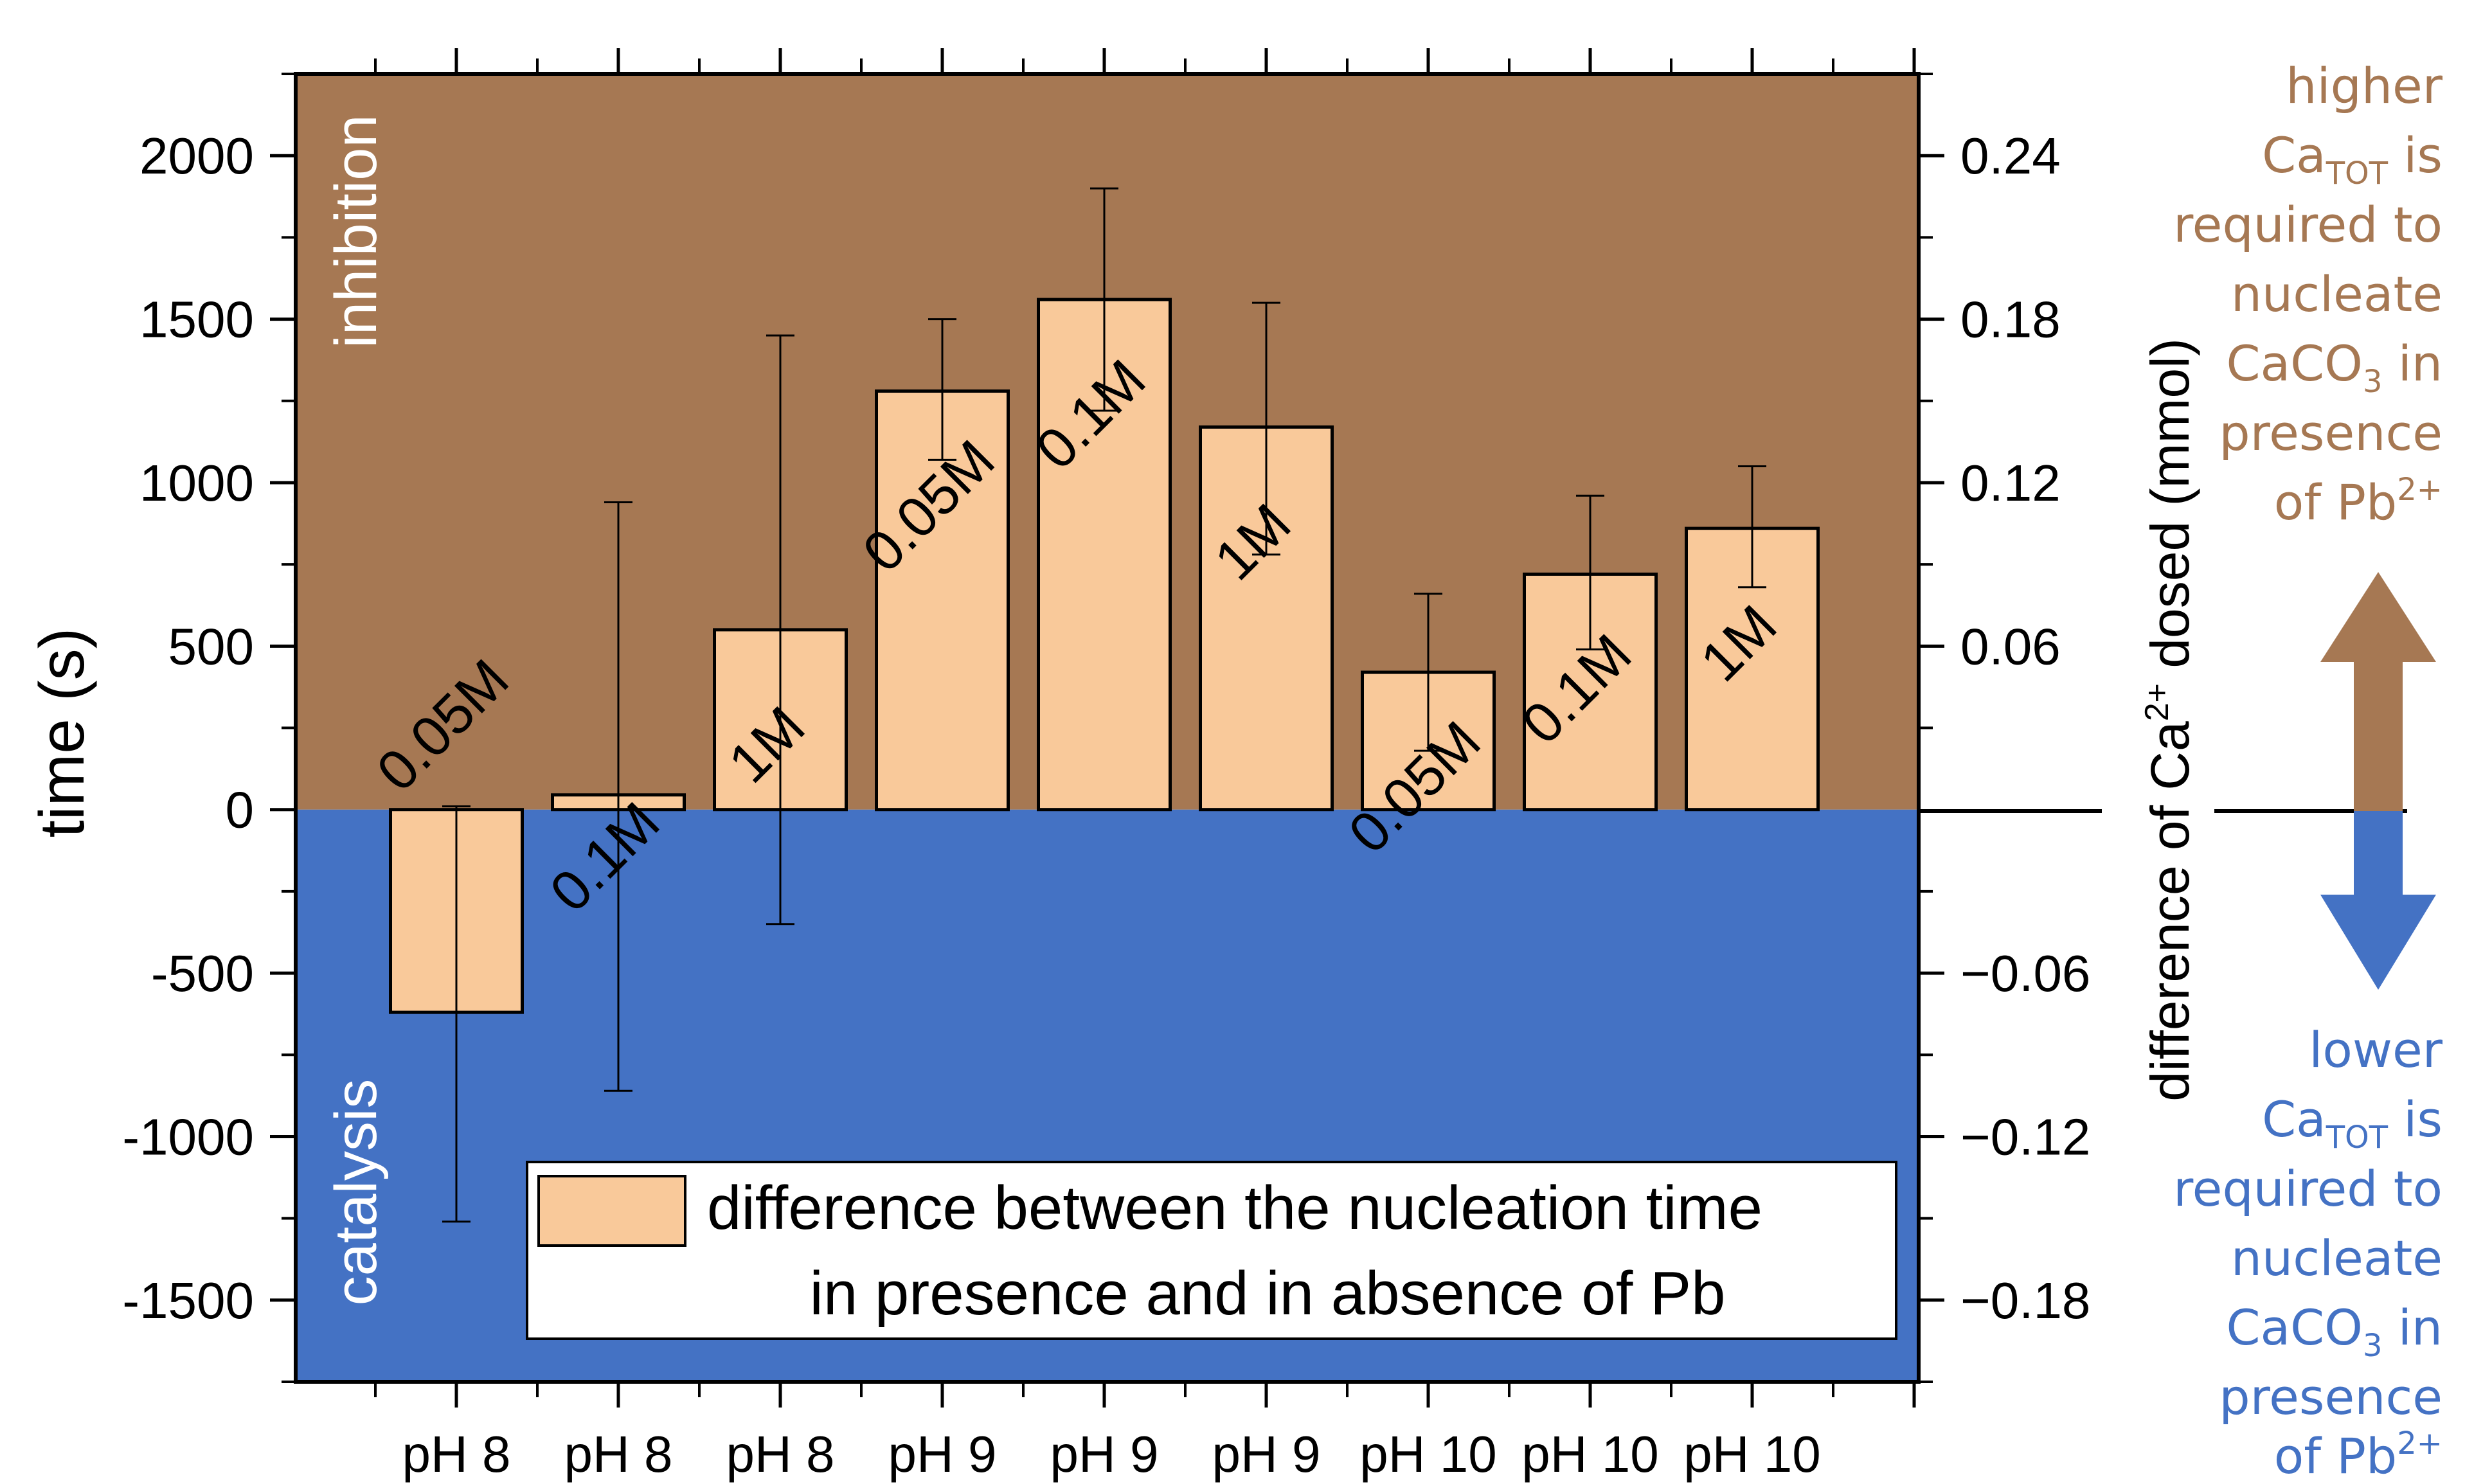 The height and width of the screenshot is (1484, 2474). What do you see at coordinates (1268, 1293) in the screenshot?
I see `legend-label-line2: in presence and in absence of Pb` at bounding box center [1268, 1293].